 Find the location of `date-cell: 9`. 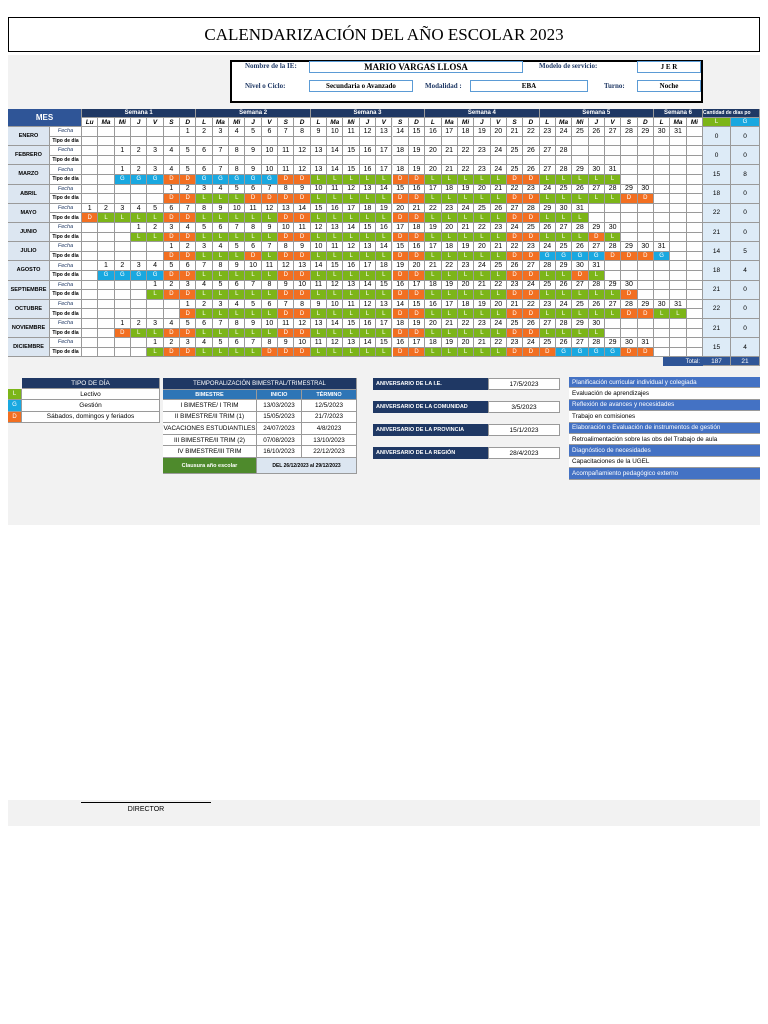

date-cell: 9 is located at coordinates (302, 189).